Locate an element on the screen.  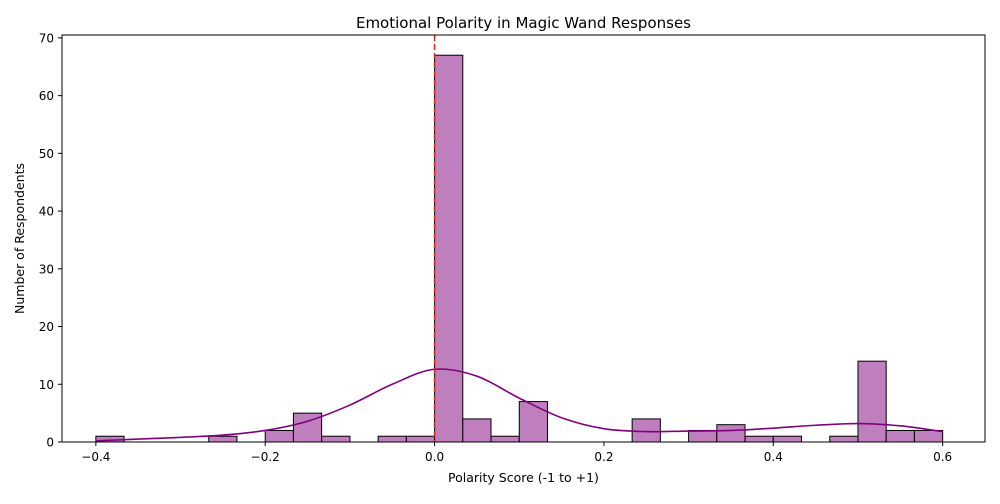
y-tick-label: 70 is located at coordinates (46, 38).